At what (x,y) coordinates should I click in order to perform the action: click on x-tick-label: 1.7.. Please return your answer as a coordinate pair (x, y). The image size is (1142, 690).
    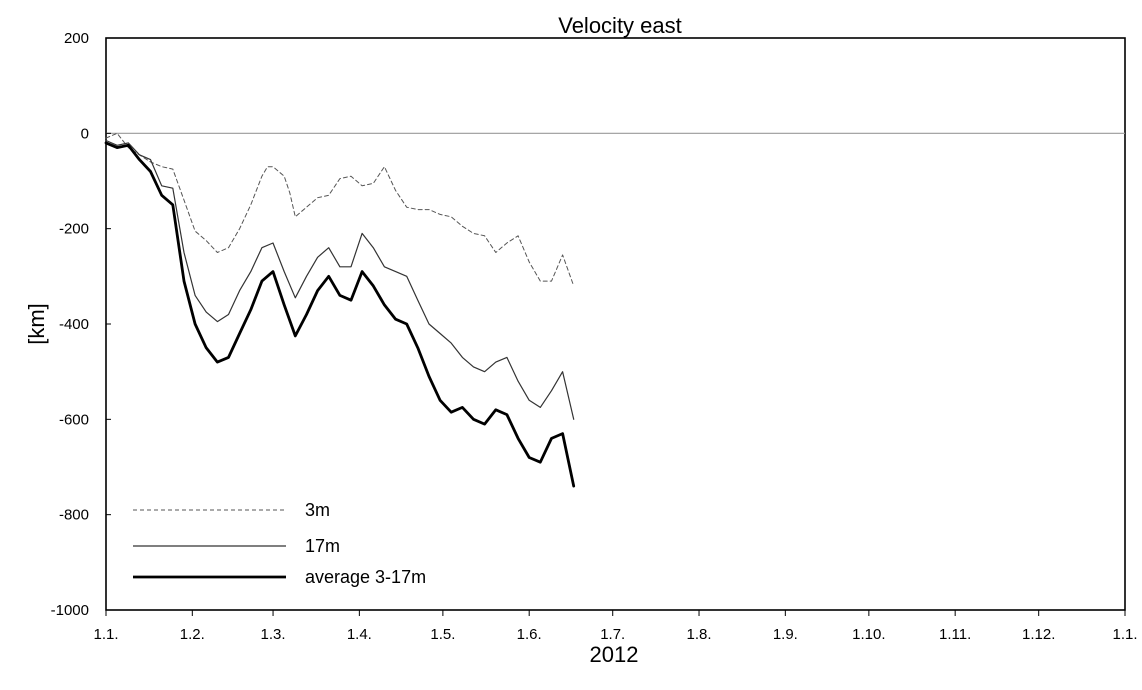
    Looking at the image, I should click on (612, 634).